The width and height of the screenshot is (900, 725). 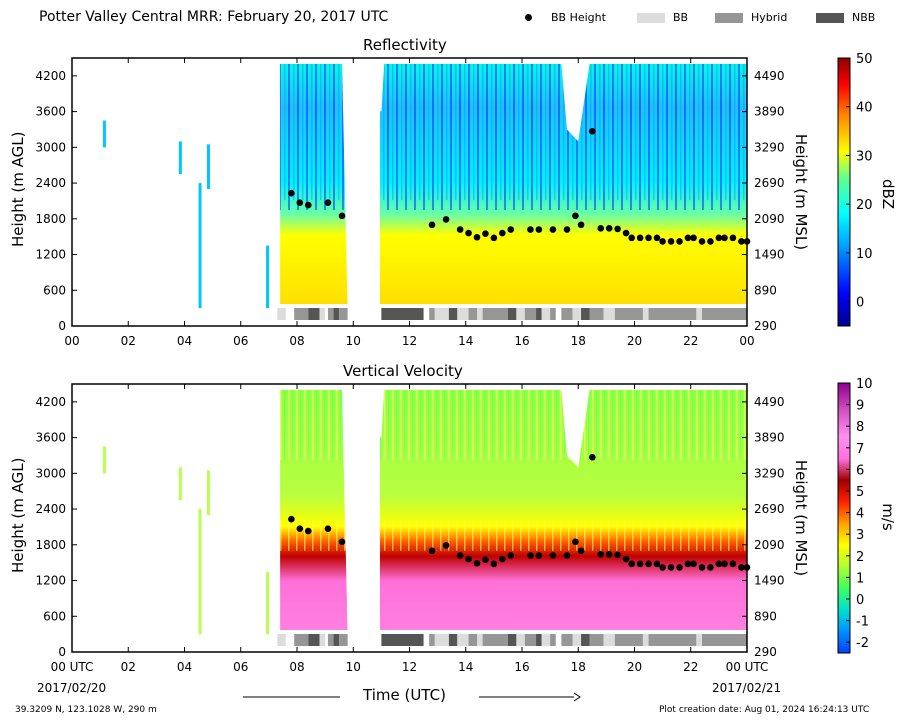 I want to click on y-left-tick-label: 600, so click(x=54, y=290).